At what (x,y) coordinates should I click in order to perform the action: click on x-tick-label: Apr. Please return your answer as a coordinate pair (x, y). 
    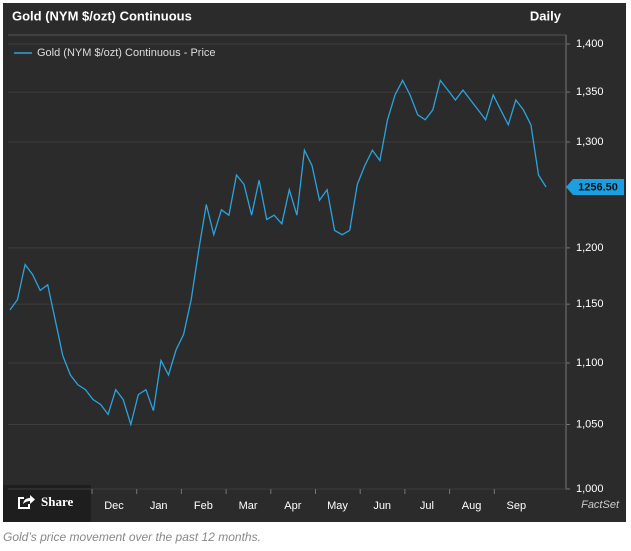
    Looking at the image, I should click on (292, 506).